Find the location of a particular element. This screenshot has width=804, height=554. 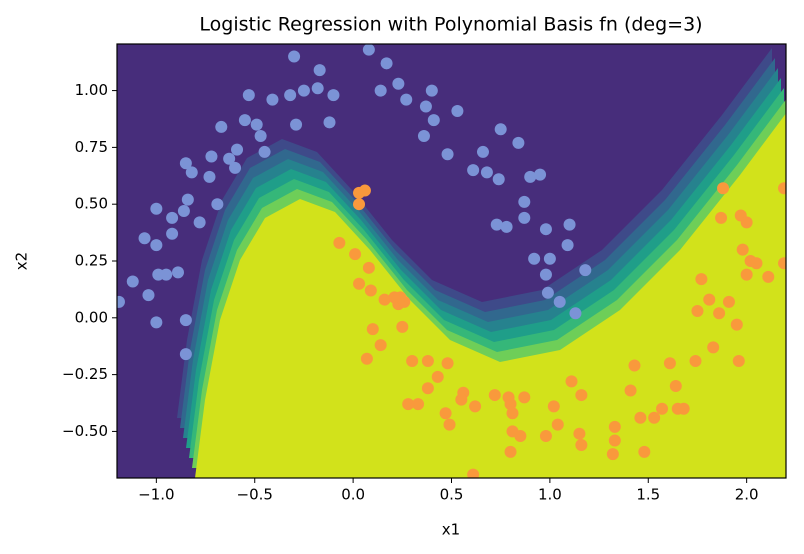

x-tick-label: 1.0 is located at coordinates (550, 495).